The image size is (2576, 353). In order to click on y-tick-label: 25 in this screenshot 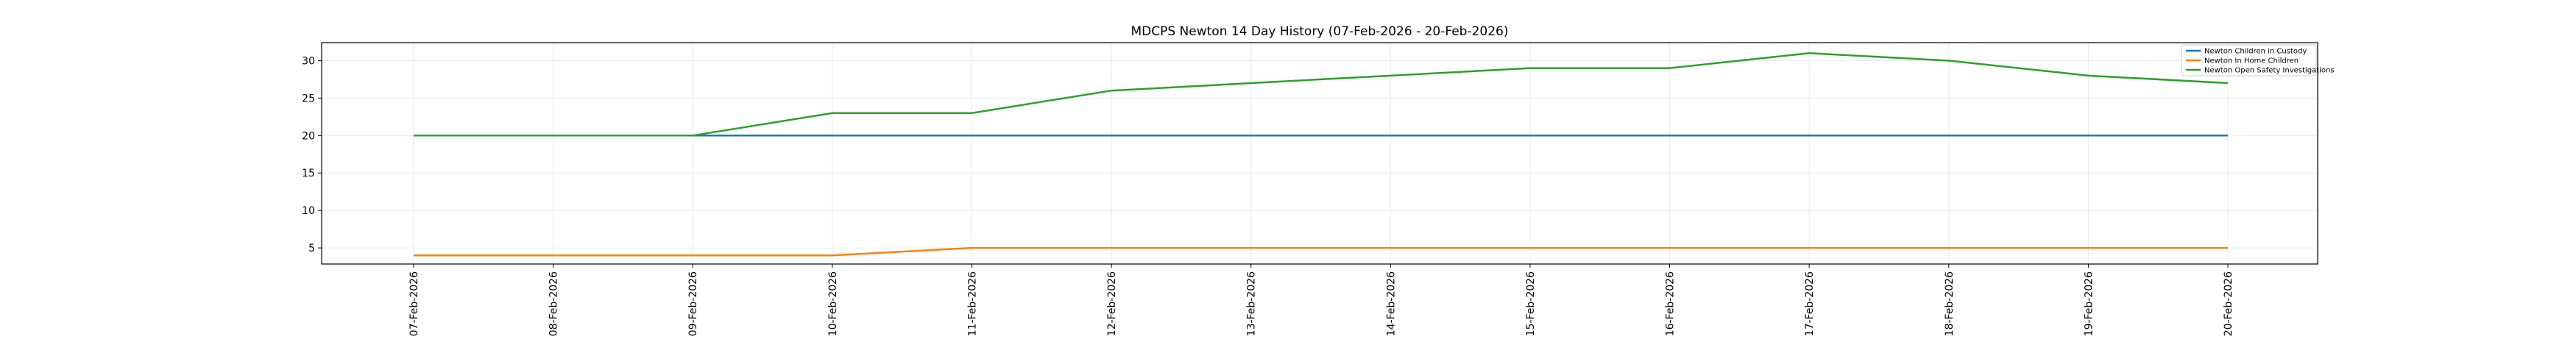, I will do `click(308, 98)`.